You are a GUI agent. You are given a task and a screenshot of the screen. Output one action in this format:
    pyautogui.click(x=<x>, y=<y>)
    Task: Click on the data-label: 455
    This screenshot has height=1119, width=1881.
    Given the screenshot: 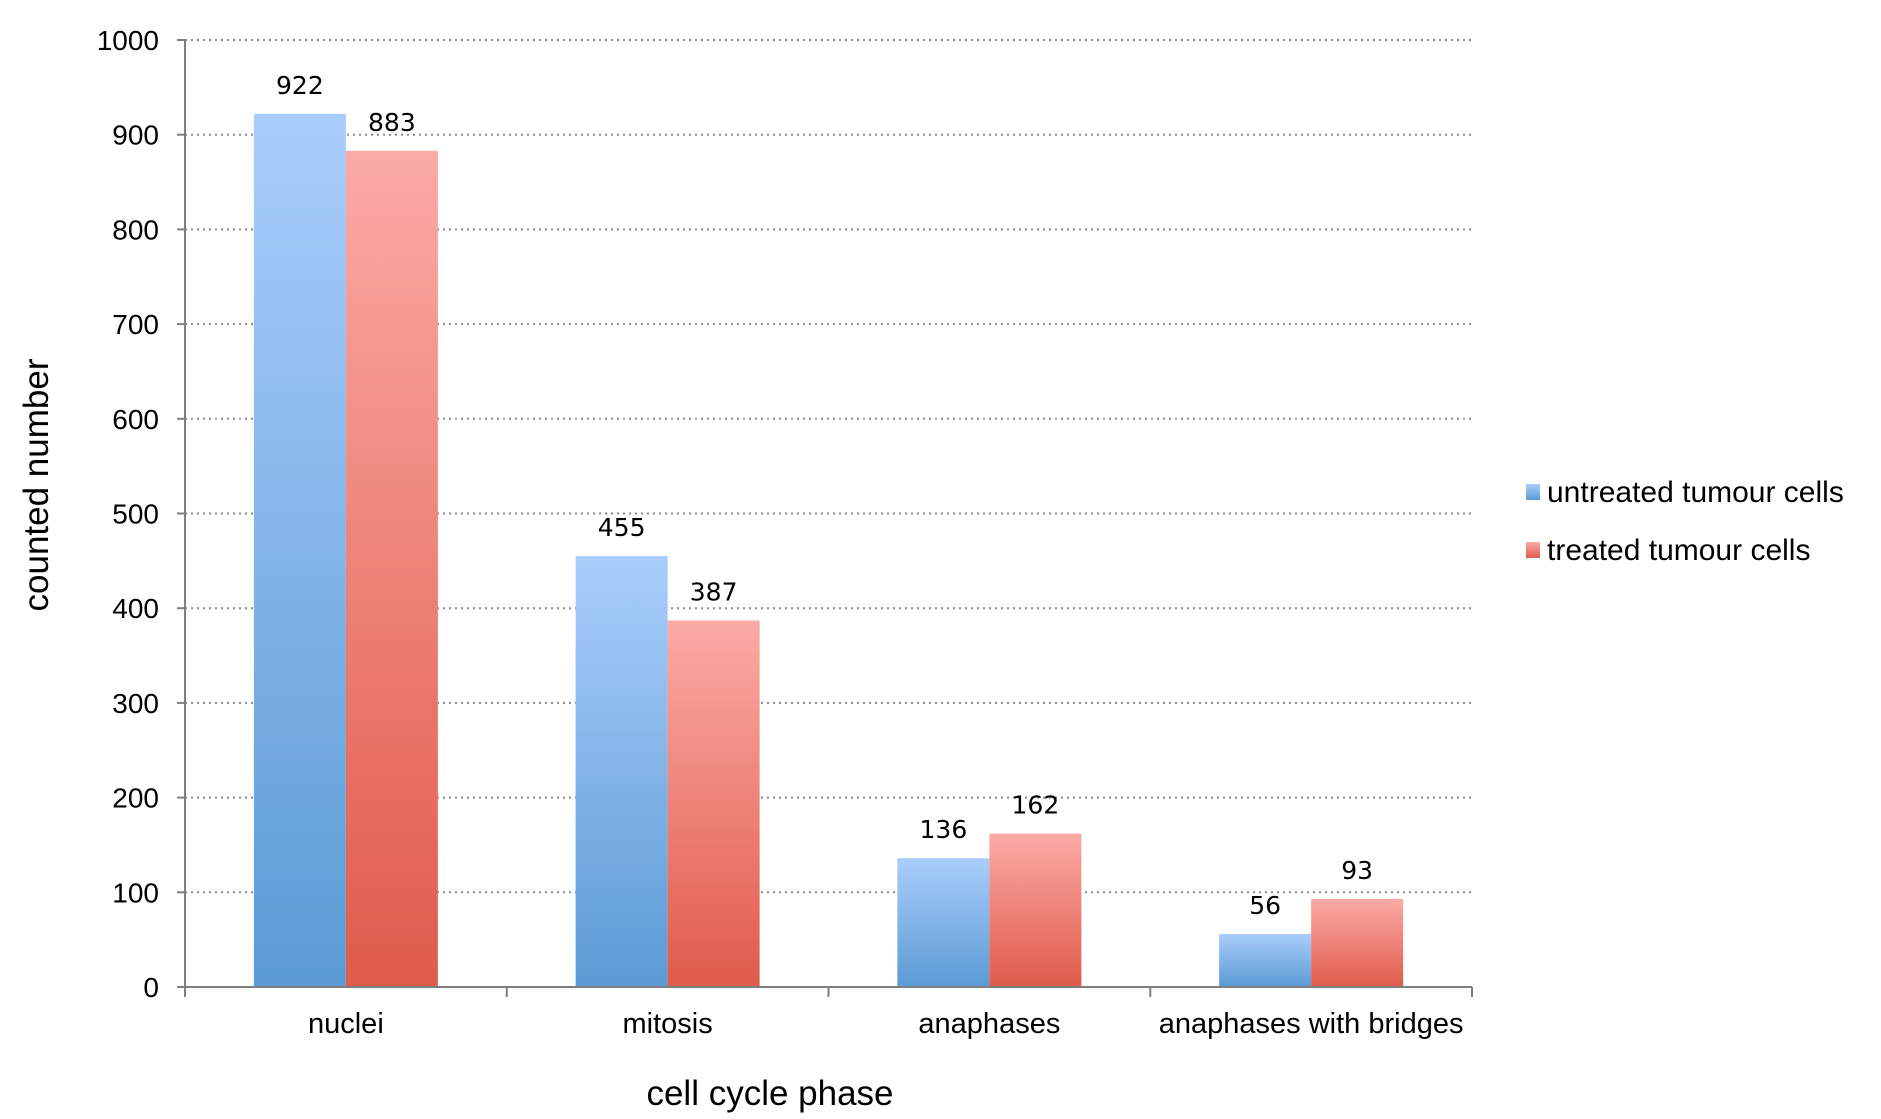 What is the action you would take?
    pyautogui.click(x=622, y=527)
    